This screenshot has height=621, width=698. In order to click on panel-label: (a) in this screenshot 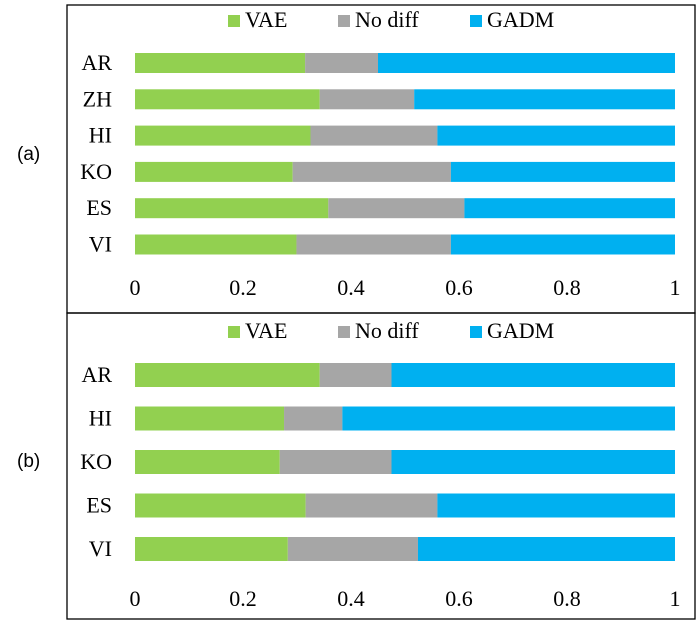, I will do `click(28, 154)`.